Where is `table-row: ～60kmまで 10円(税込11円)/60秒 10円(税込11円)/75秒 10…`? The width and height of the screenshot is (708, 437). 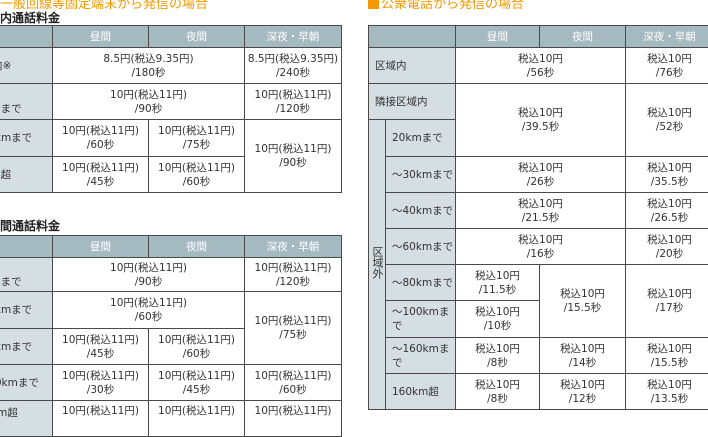
table-row: ～60kmまで 10円(税込11円)/60秒 10円(税込11円)/75秒 10… is located at coordinates (171, 138).